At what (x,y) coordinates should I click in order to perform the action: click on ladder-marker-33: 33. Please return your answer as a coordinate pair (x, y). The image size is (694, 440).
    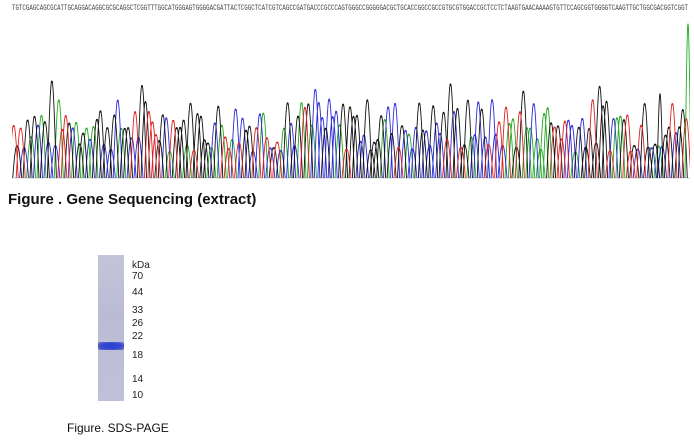
    Looking at the image, I should click on (138, 310).